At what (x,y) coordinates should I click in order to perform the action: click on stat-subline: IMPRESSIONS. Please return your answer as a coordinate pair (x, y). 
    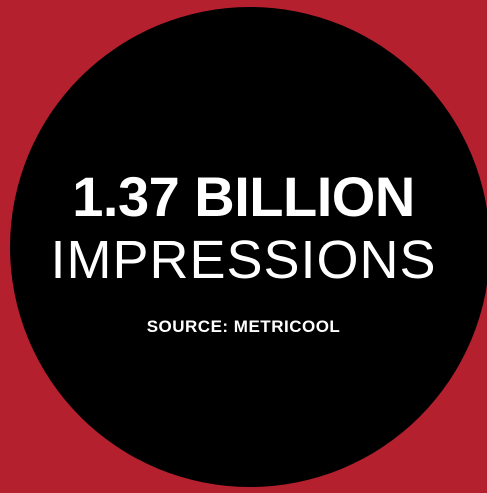
    Looking at the image, I should click on (243, 260).